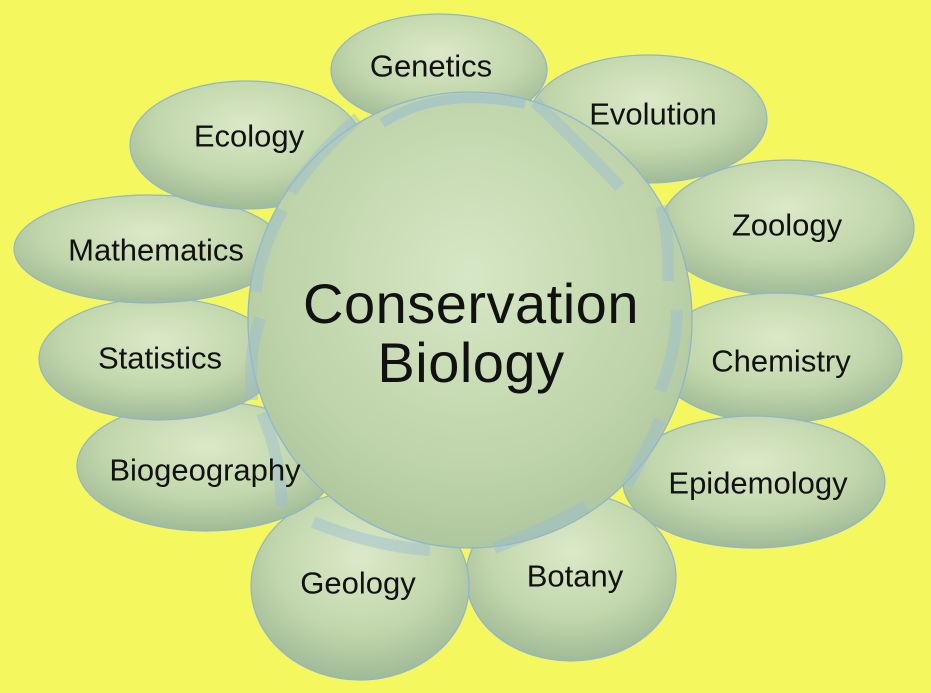  What do you see at coordinates (471, 304) in the screenshot?
I see `center-title-line-1: Conservation` at bounding box center [471, 304].